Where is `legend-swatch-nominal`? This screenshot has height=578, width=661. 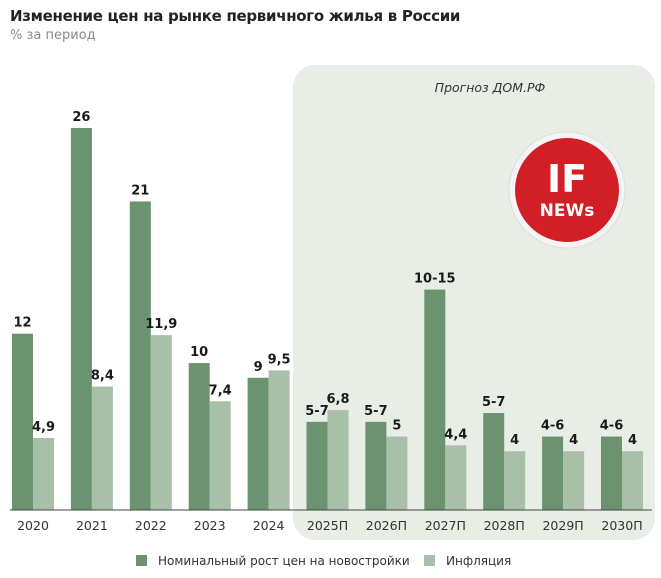 legend-swatch-nominal is located at coordinates (141, 560).